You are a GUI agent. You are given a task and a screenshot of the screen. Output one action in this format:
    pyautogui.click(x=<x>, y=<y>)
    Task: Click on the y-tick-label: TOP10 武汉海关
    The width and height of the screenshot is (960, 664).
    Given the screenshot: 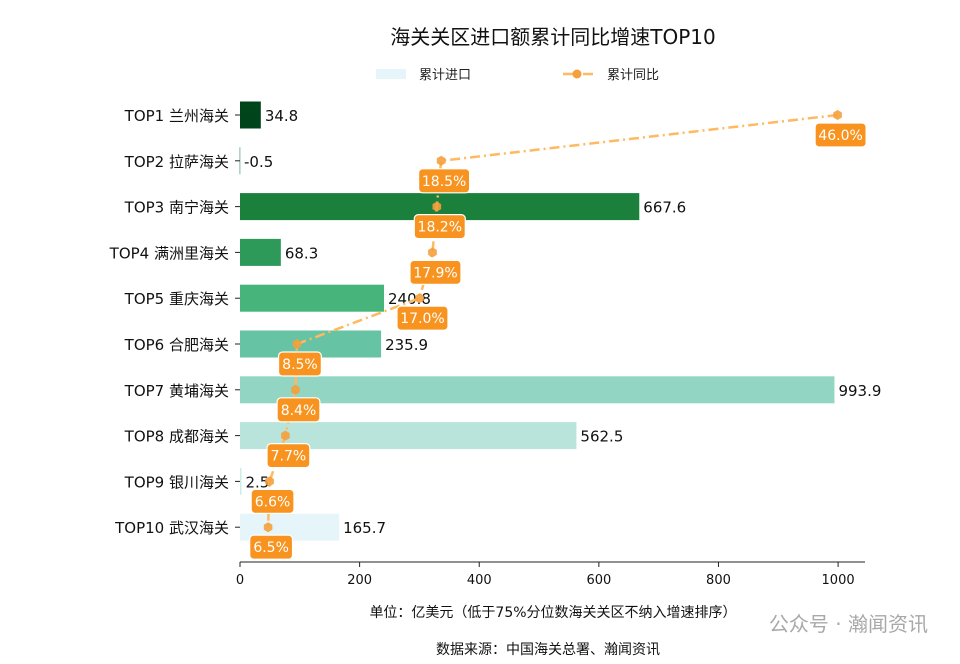 What is the action you would take?
    pyautogui.click(x=171, y=528)
    